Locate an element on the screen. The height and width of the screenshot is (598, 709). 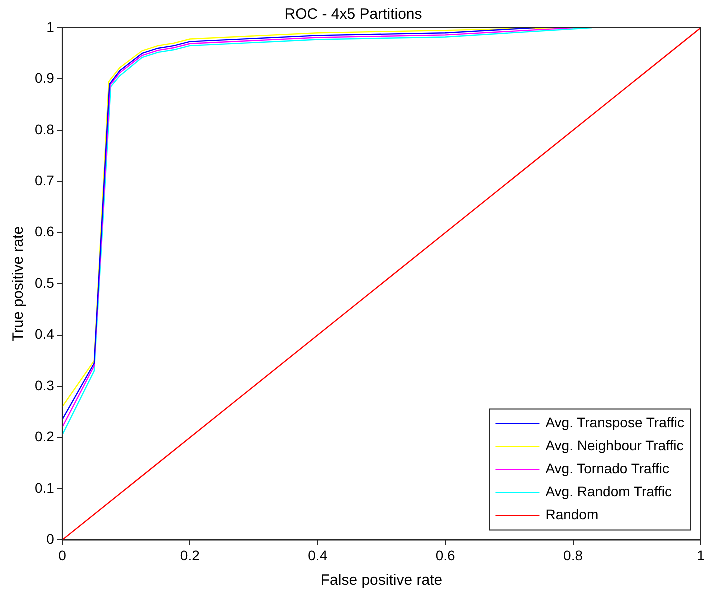
x-tick-label: 0.8 is located at coordinates (574, 555).